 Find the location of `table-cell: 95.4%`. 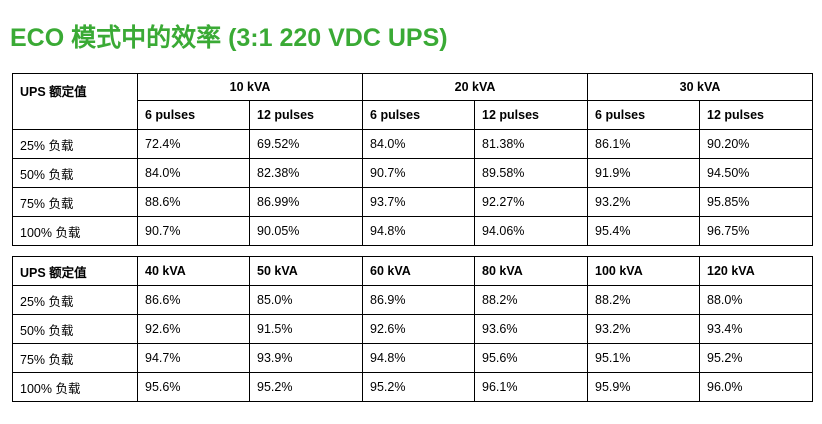

table-cell: 95.4% is located at coordinates (644, 231).